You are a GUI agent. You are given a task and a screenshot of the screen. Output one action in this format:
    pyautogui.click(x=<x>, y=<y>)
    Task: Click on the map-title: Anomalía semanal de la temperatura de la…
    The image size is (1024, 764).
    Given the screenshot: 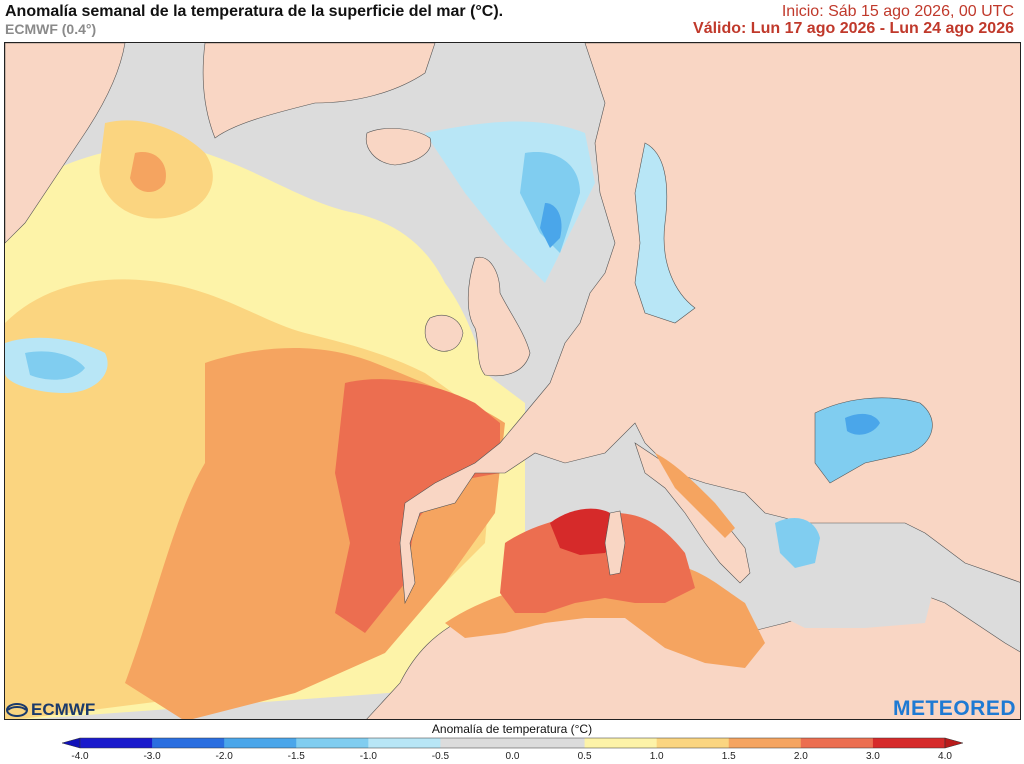 What is the action you would take?
    pyautogui.click(x=254, y=11)
    